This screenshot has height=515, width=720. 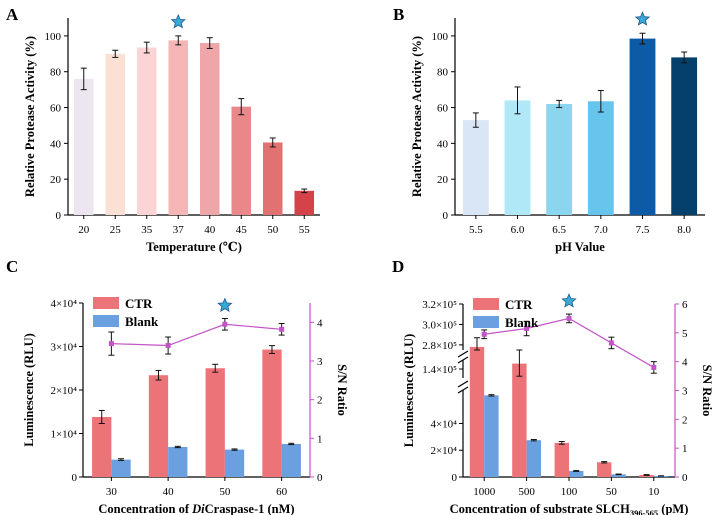 I want to click on legend-swatch-blank, so click(x=106, y=321).